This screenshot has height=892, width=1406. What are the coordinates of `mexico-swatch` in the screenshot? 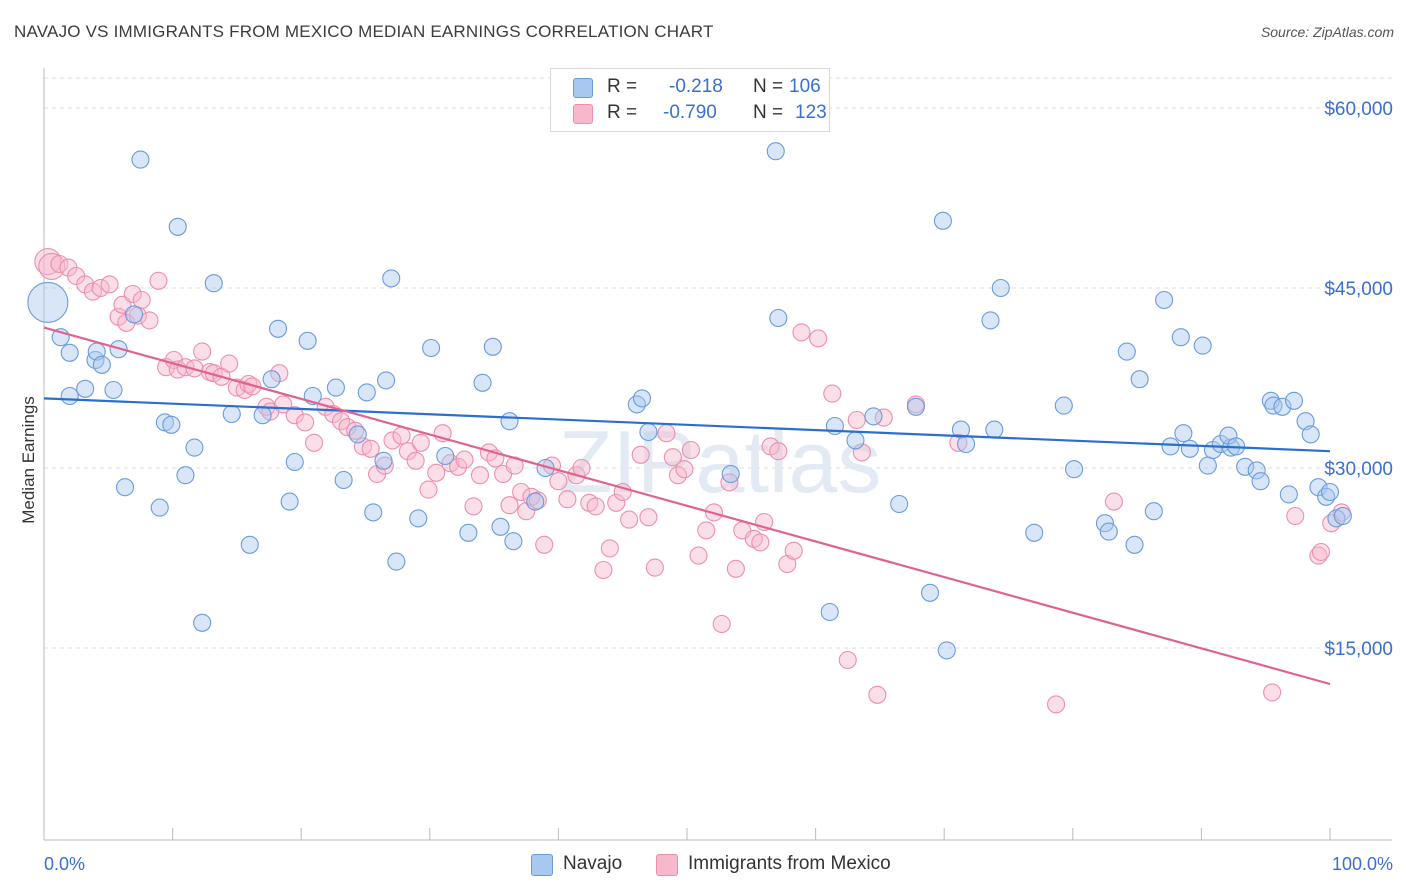 It's located at (667, 865).